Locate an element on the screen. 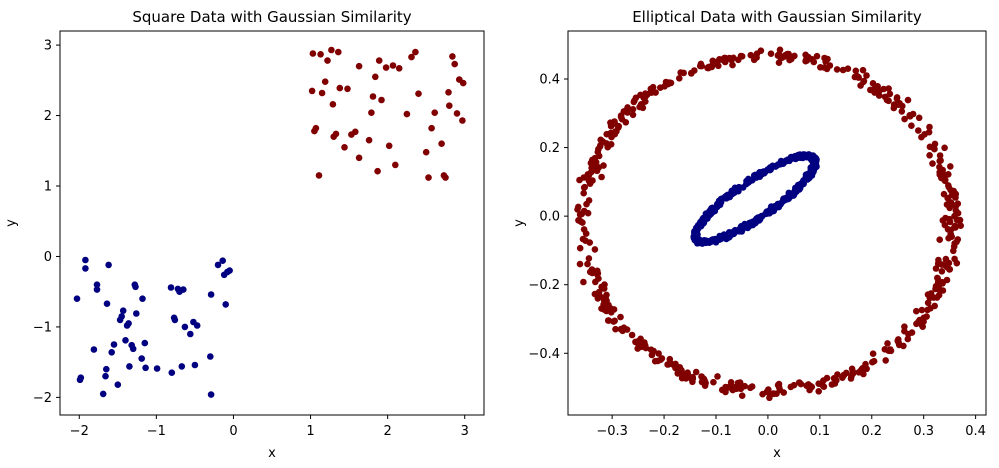 Image resolution: width=999 pixels, height=468 pixels. x-tick-label: 0.4 is located at coordinates (975, 431).